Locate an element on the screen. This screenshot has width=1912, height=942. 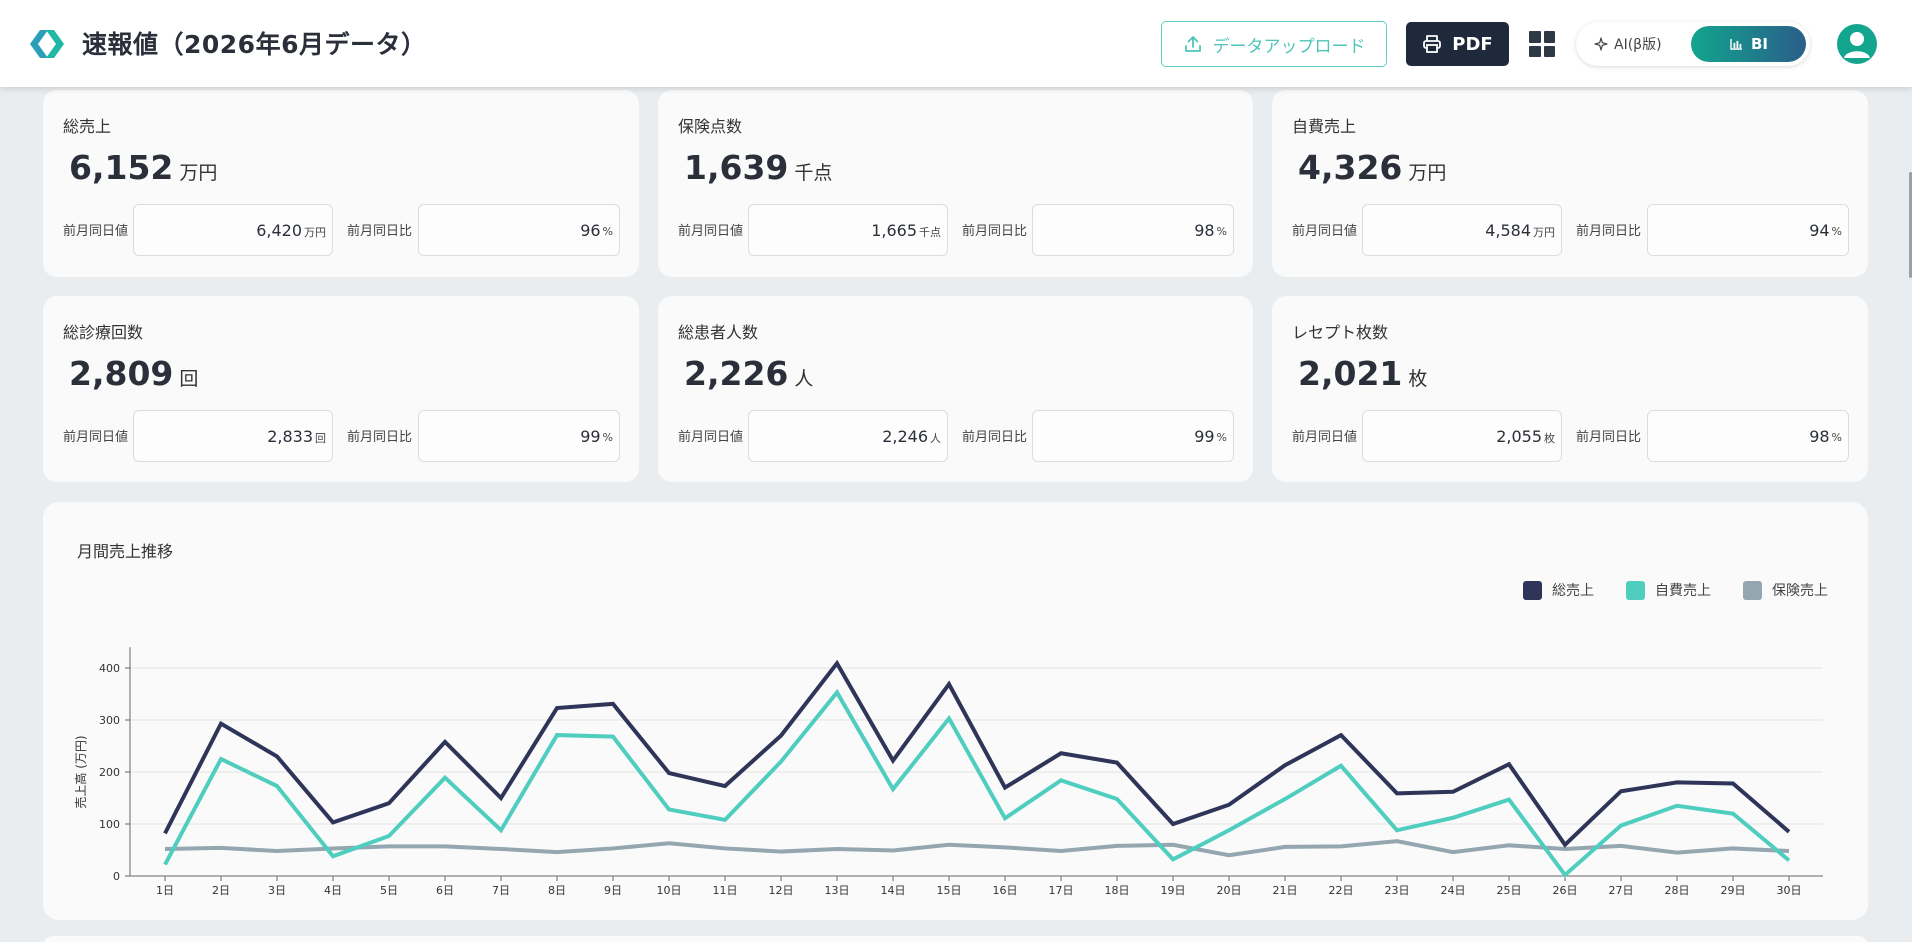
prev-day-value-box: 2,833 回 is located at coordinates (233, 436).